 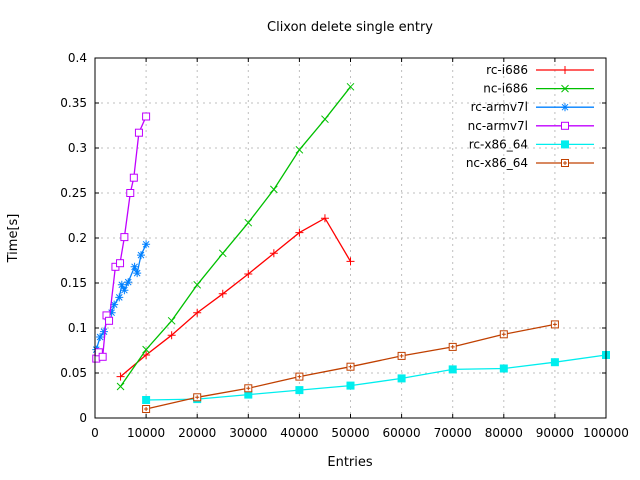 What do you see at coordinates (77, 58) in the screenshot?
I see `y-tick-label-0.4: 0.4` at bounding box center [77, 58].